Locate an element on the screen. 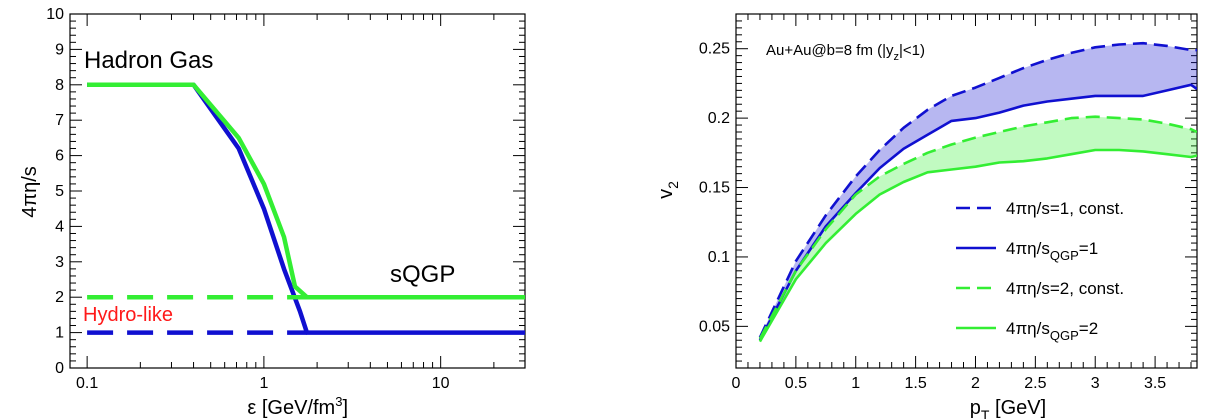 The width and height of the screenshot is (1215, 419). sqgp-label: sQGP is located at coordinates (422, 274).